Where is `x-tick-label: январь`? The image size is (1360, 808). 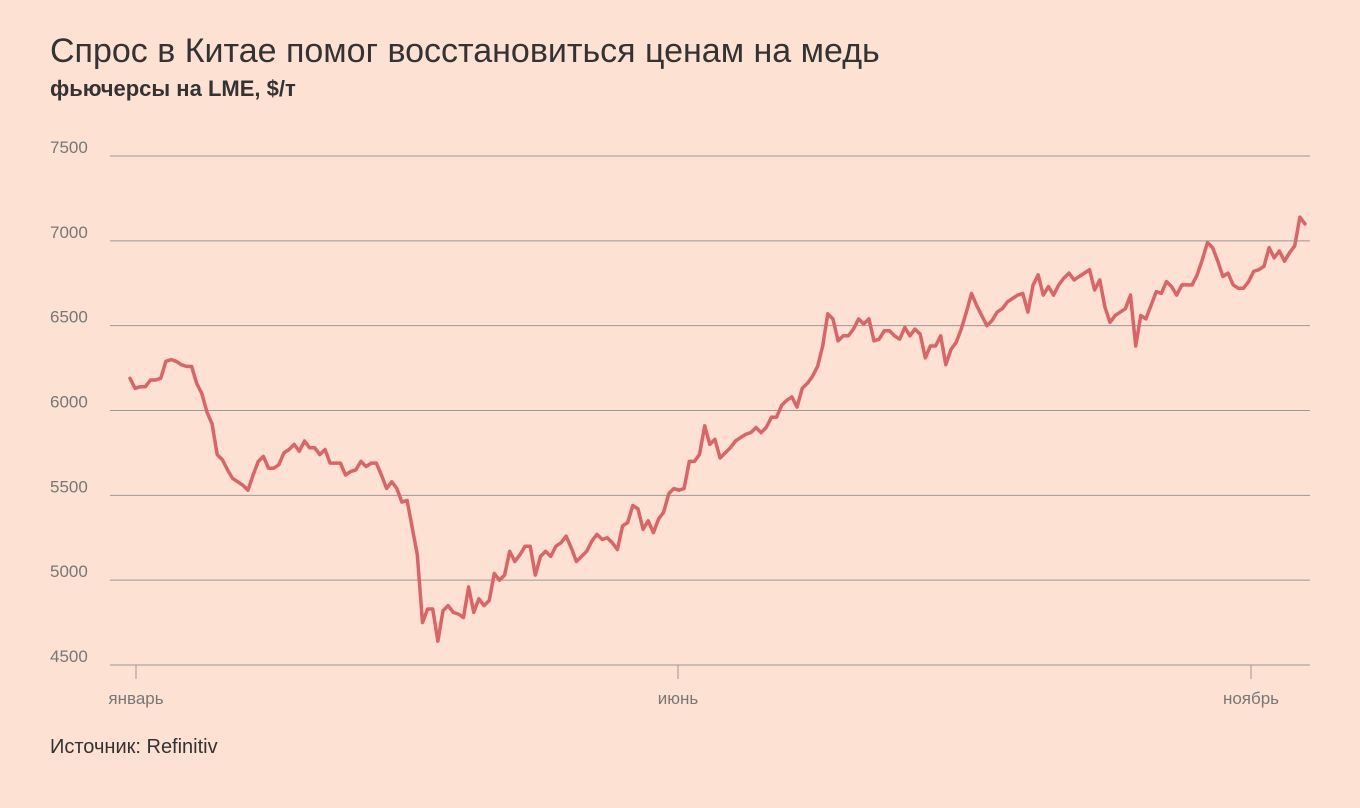 x-tick-label: январь is located at coordinates (135, 698).